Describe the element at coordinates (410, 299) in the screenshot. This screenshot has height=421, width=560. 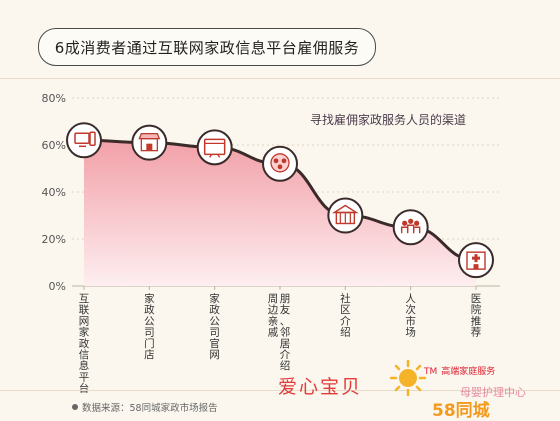
I see `svg-text: 人` at that location.